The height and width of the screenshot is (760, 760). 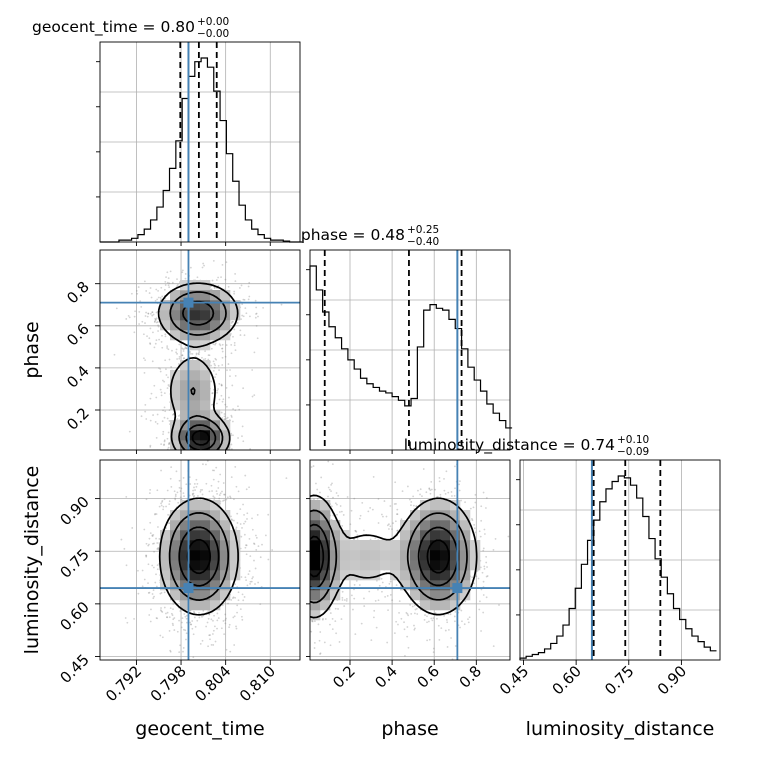 I want to click on x-axis-label-phase: phase, so click(x=409, y=729).